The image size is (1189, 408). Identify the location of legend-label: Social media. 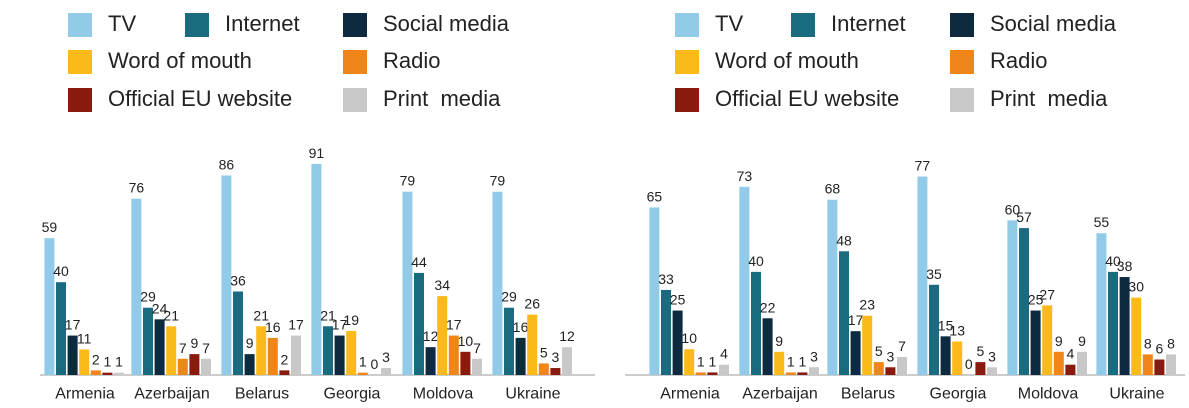
(446, 23).